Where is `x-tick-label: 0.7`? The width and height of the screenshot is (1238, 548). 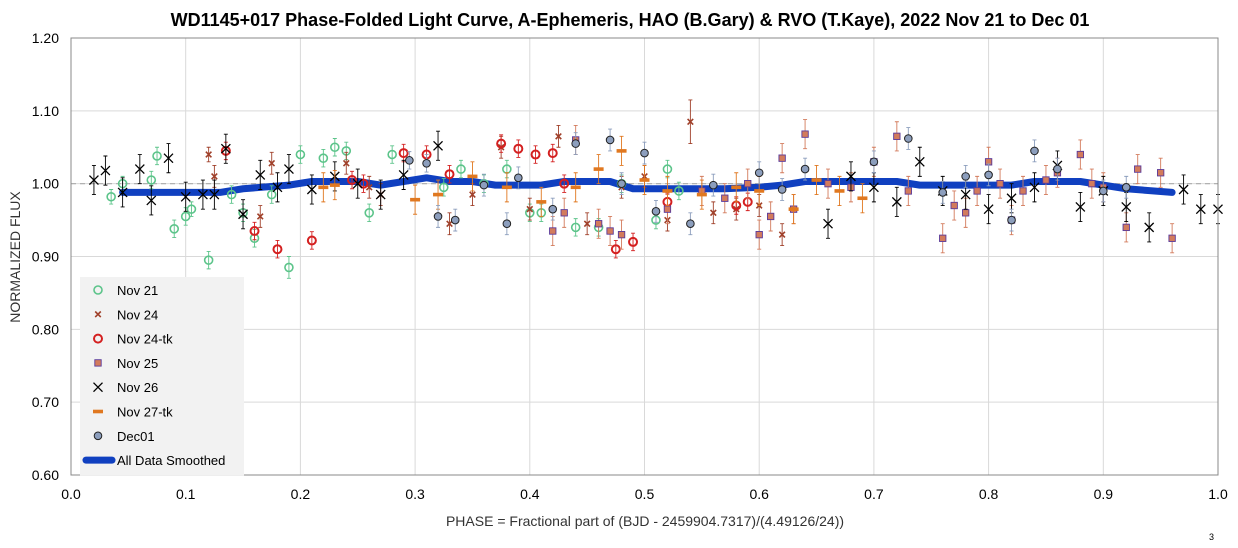
x-tick-label: 0.7 is located at coordinates (874, 494).